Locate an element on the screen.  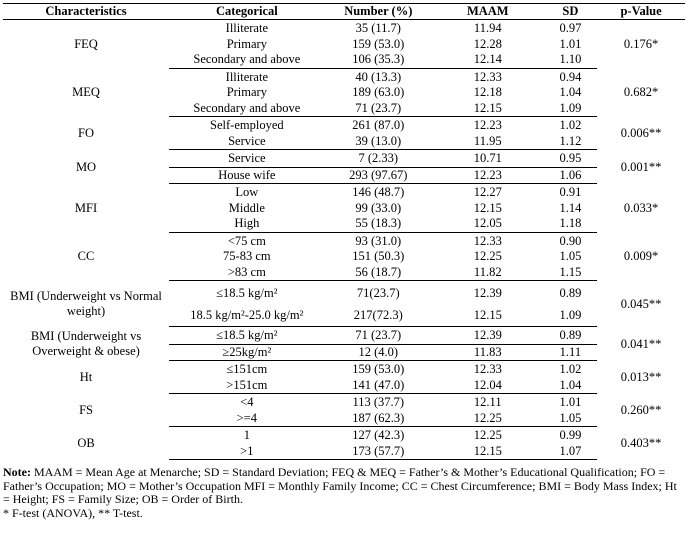
sd-cell: 0.97 is located at coordinates (570, 28).